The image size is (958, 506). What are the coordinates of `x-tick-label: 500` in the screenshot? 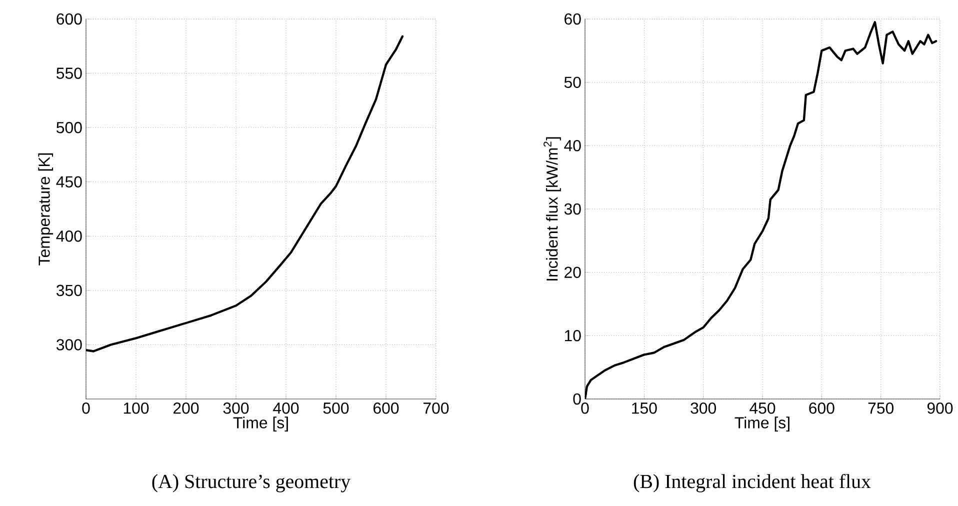 It's located at (336, 408).